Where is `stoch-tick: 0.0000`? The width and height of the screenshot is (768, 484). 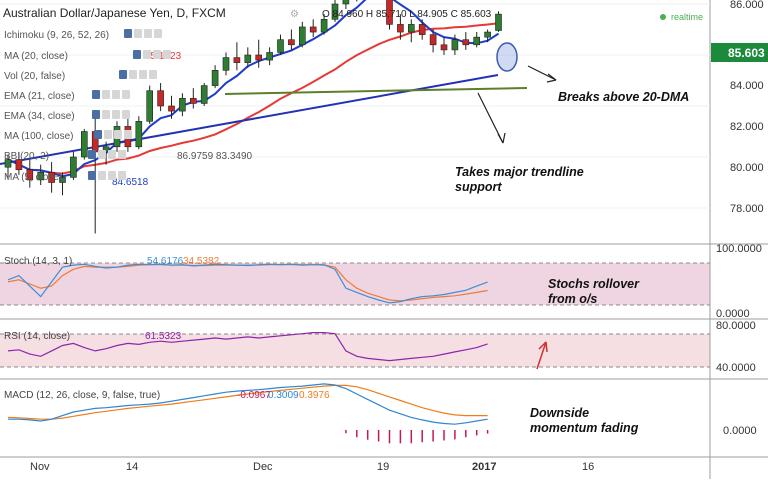 stoch-tick: 0.0000 is located at coordinates (733, 314).